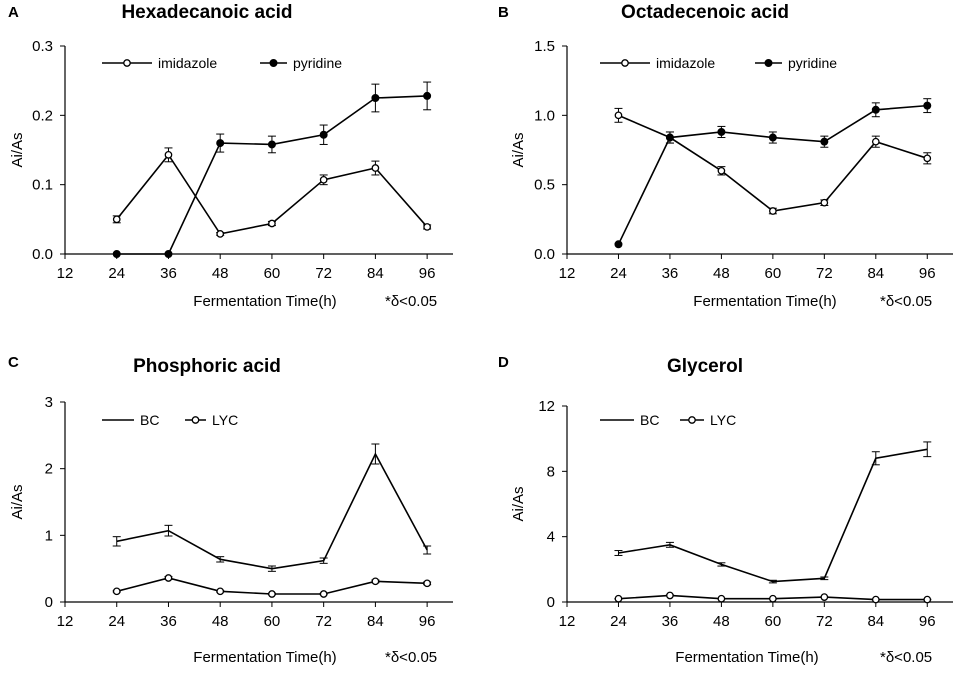 Image resolution: width=957 pixels, height=677 pixels. Describe the element at coordinates (42, 46) in the screenshot. I see `y-tick-label: 0.3` at that location.